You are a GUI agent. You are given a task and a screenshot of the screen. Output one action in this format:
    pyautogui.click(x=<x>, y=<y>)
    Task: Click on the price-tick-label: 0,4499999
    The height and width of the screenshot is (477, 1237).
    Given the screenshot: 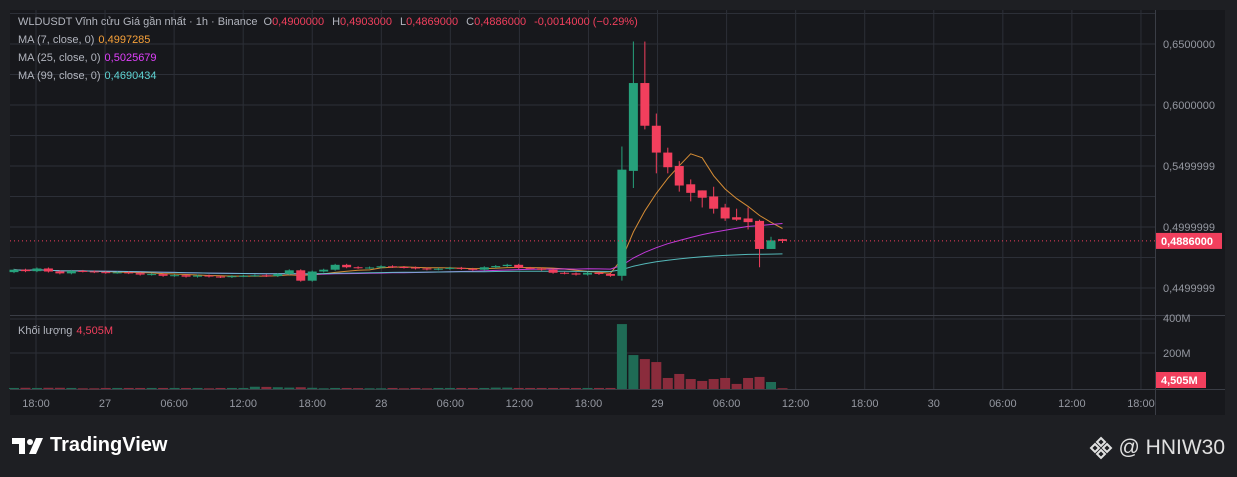 What is the action you would take?
    pyautogui.click(x=1189, y=289)
    